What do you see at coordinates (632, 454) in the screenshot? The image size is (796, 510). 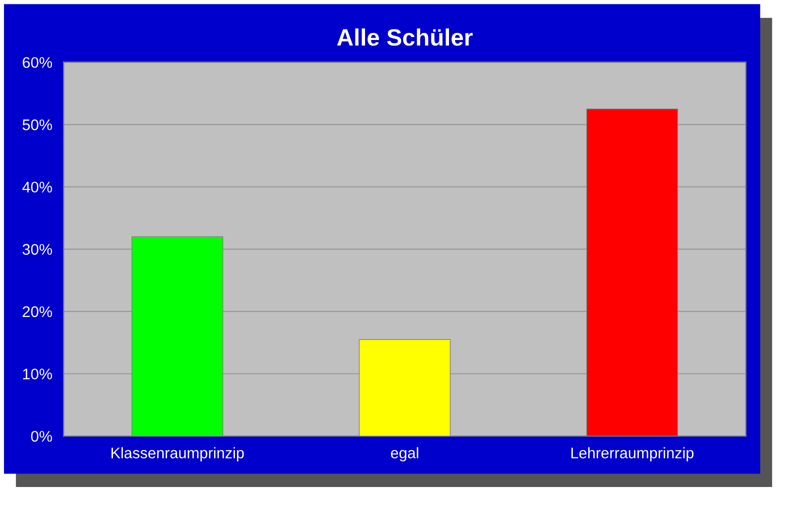 I see `x-tick-label: Lehrerraumprinzip` at bounding box center [632, 454].